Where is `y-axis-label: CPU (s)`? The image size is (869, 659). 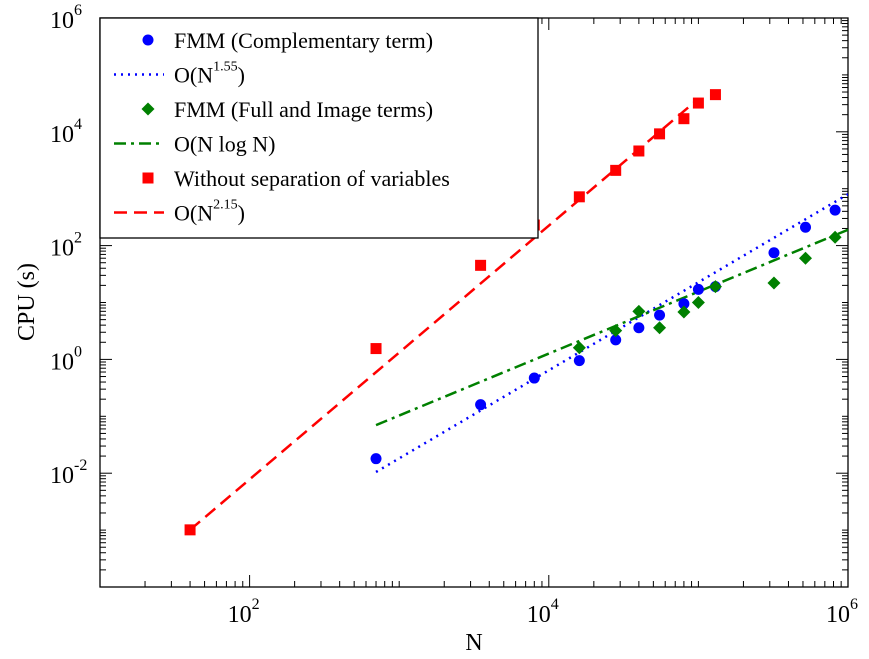
y-axis-label: CPU (s) is located at coordinates (27, 302).